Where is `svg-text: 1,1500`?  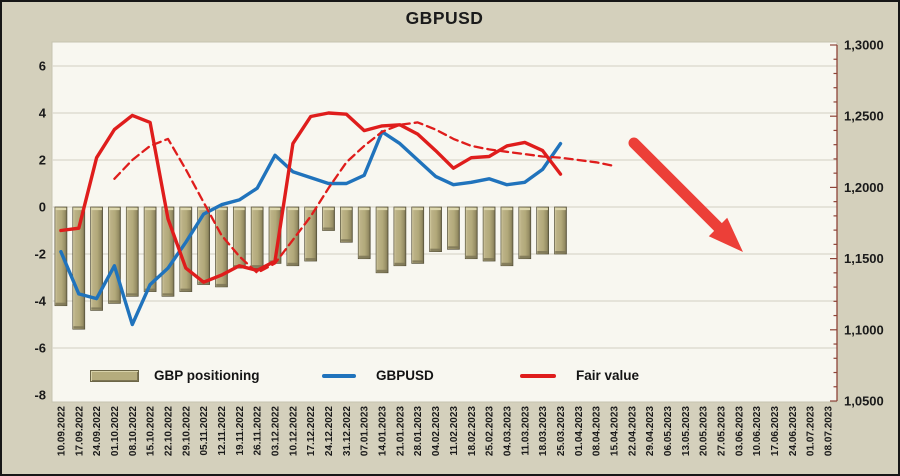 svg-text: 1,1500 is located at coordinates (864, 258).